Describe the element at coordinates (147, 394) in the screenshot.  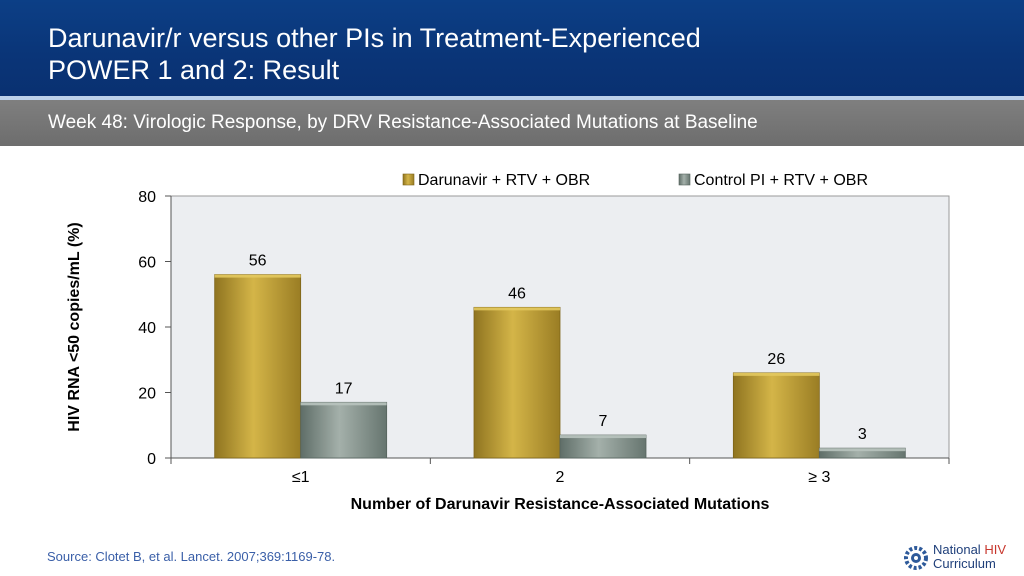
I see `y-tick-label: 20` at that location.